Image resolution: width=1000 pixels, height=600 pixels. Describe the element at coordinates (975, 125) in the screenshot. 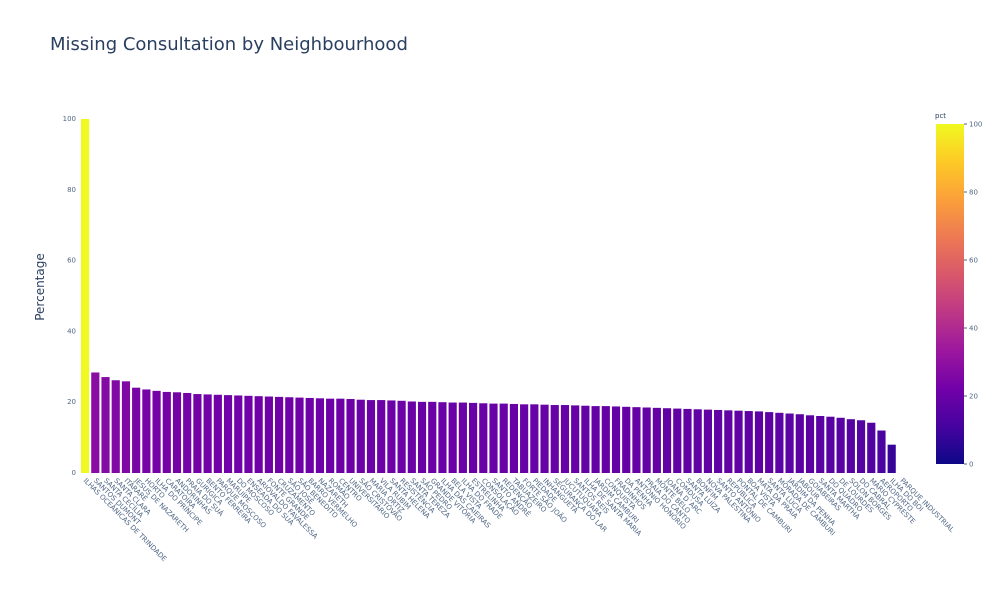

I see `colorbar-tick-label: 100` at that location.